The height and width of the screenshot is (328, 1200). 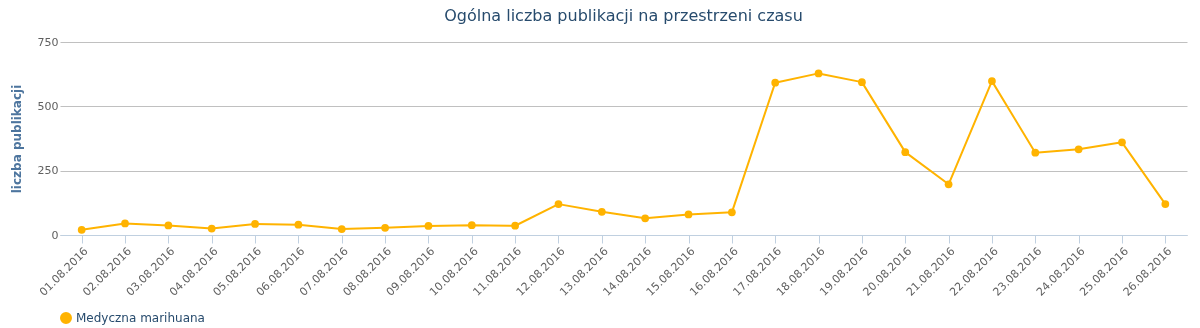 I want to click on y-tick-label: 250, so click(x=48, y=171).